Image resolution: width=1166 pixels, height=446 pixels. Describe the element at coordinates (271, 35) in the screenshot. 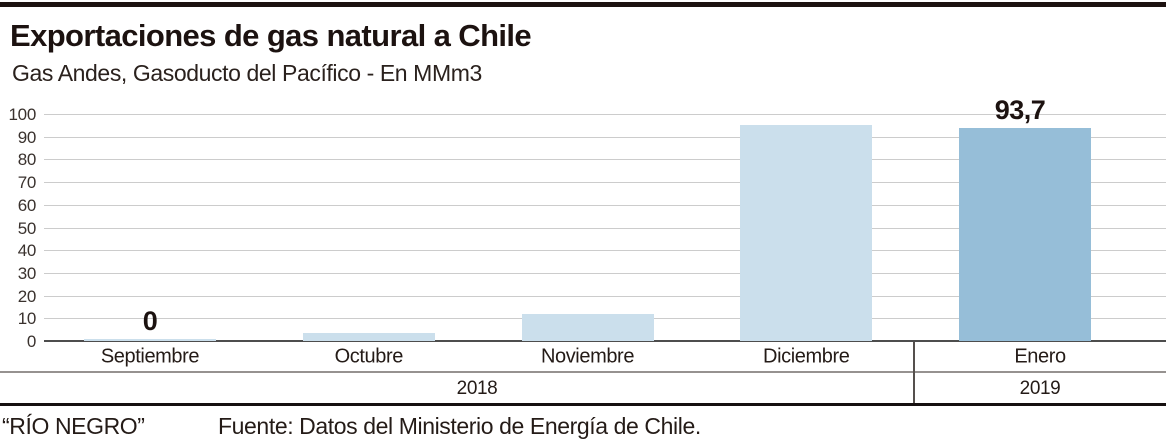

I see `chart-title: Exportaciones de gas natural a Chile` at that location.